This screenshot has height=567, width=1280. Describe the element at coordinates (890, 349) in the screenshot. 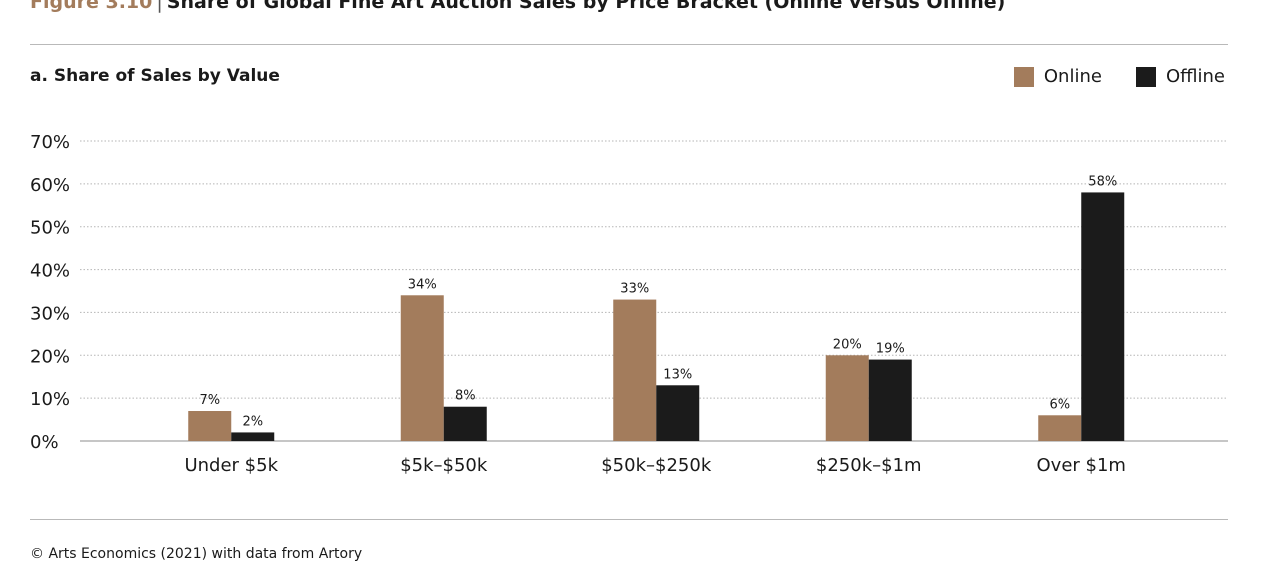

I see `data-label: 19%` at that location.